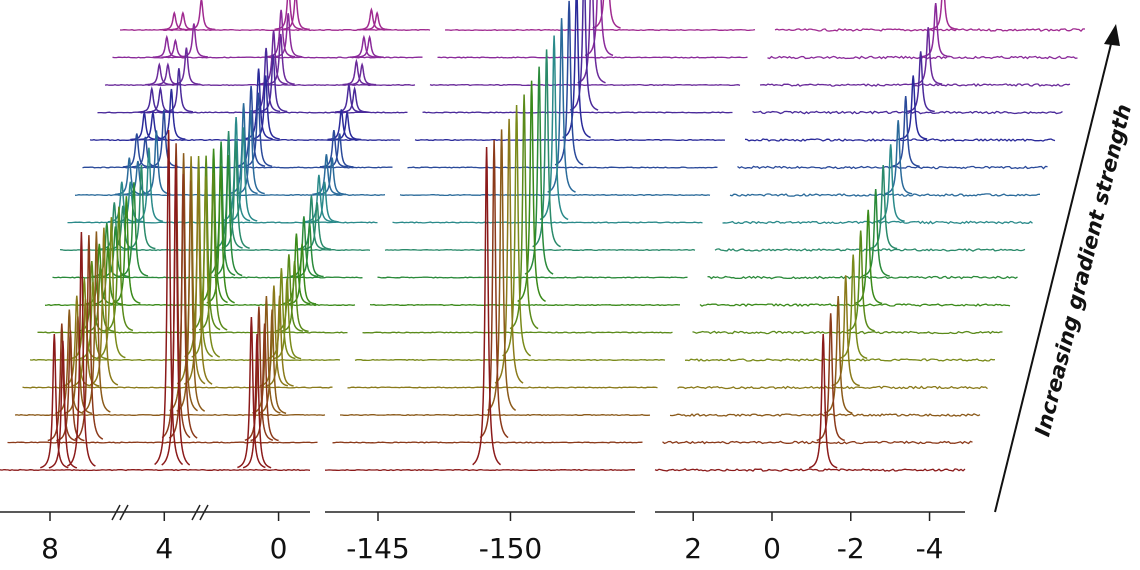  I want to click on x-tick-label: -150, so click(511, 548).